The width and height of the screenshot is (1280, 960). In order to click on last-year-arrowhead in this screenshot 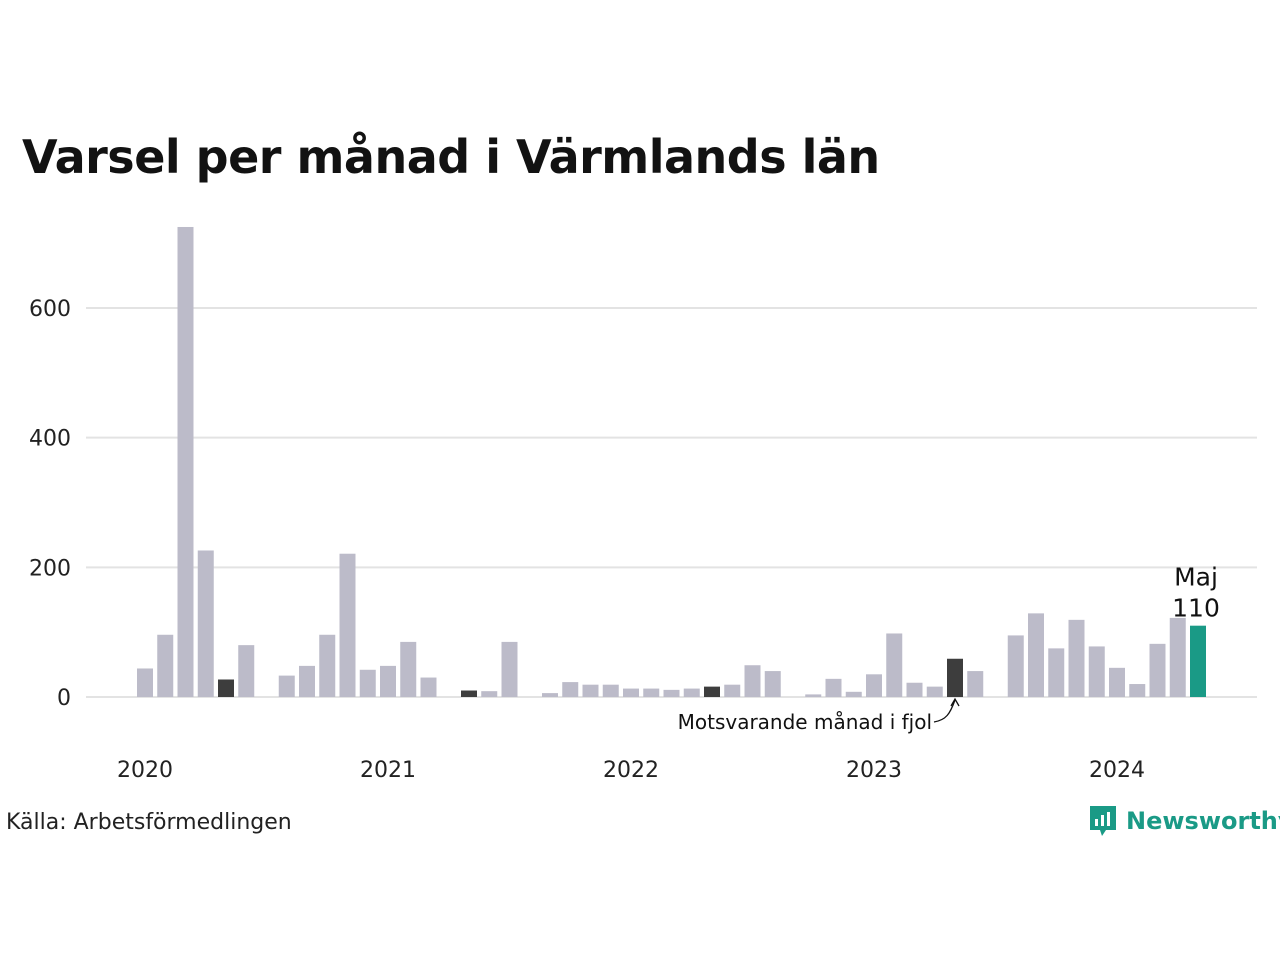, I will do `click(955, 702)`.